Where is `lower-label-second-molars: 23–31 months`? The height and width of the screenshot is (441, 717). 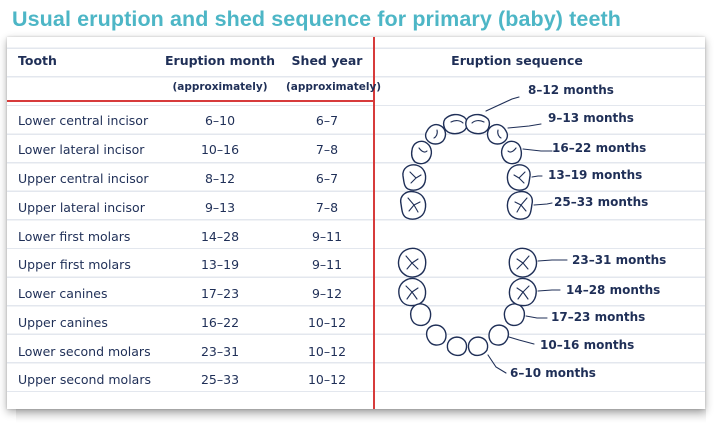 lower-label-second-molars: 23–31 months is located at coordinates (619, 260).